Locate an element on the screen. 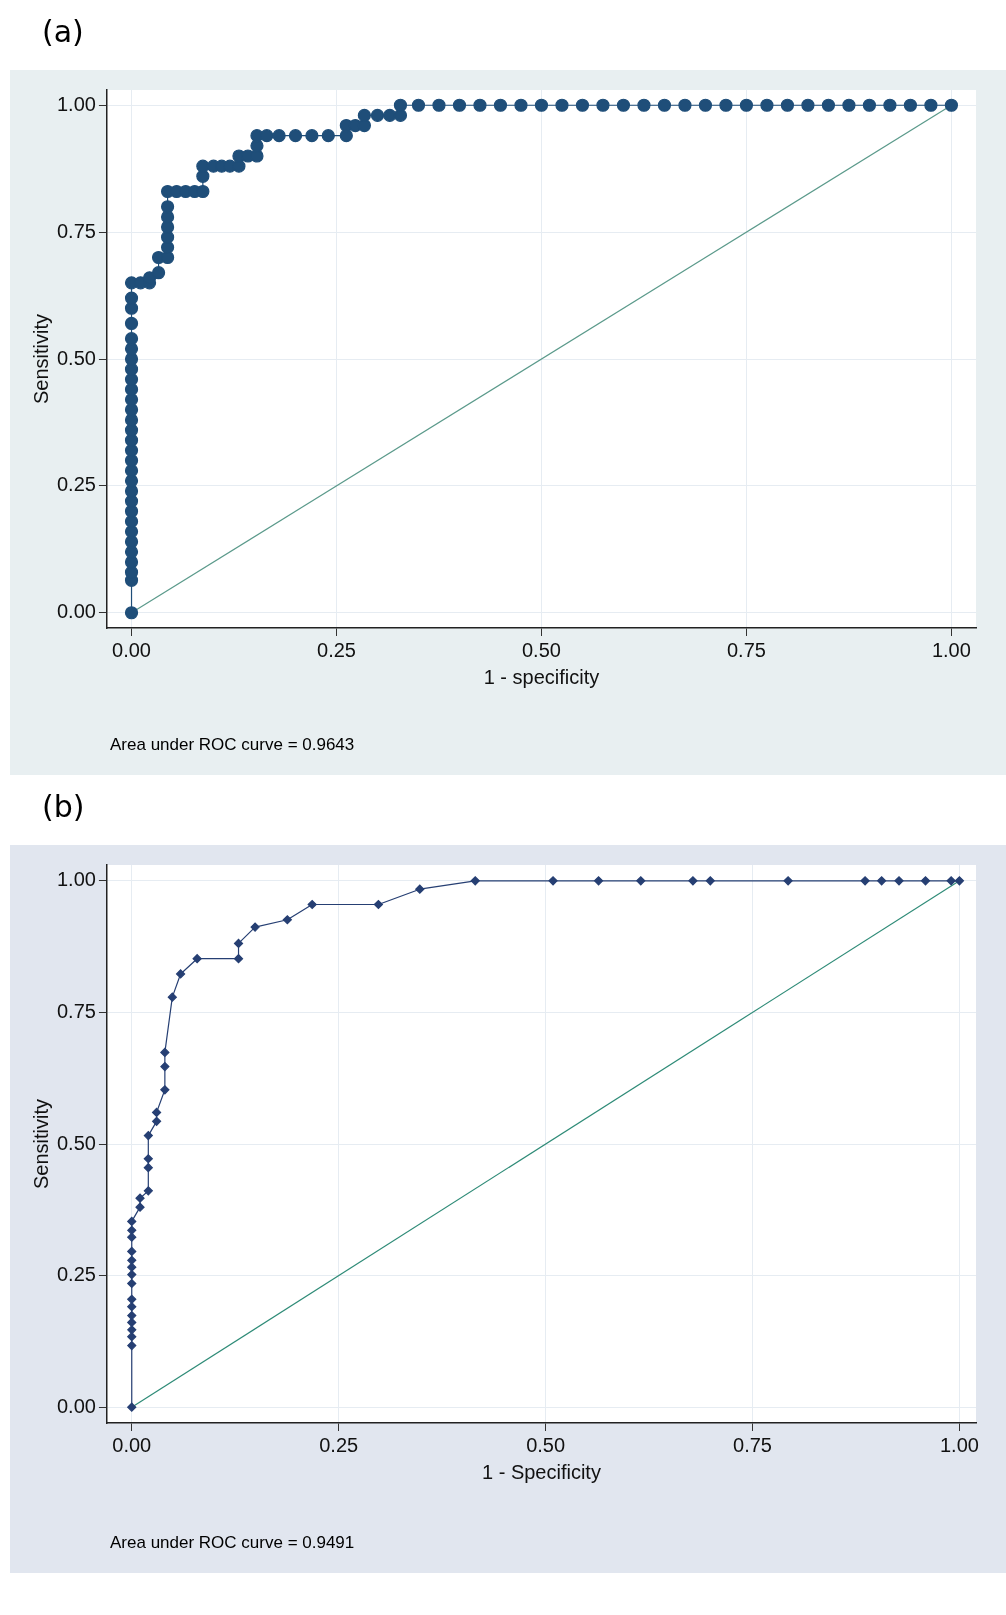  x-axis-title: 1 - specificity is located at coordinates (541, 676).